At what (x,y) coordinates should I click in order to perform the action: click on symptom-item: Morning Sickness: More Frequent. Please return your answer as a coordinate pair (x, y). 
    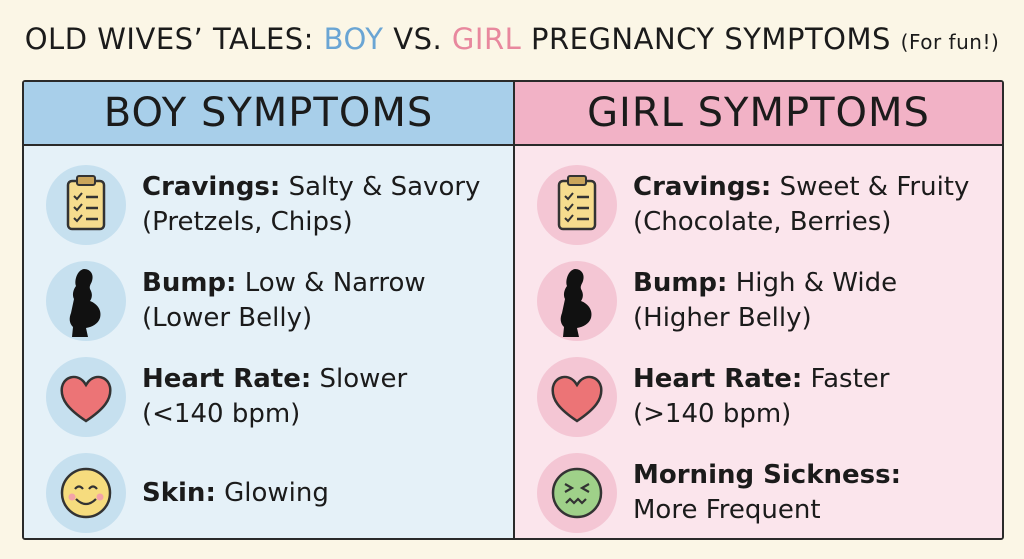
    Looking at the image, I should click on (765, 493).